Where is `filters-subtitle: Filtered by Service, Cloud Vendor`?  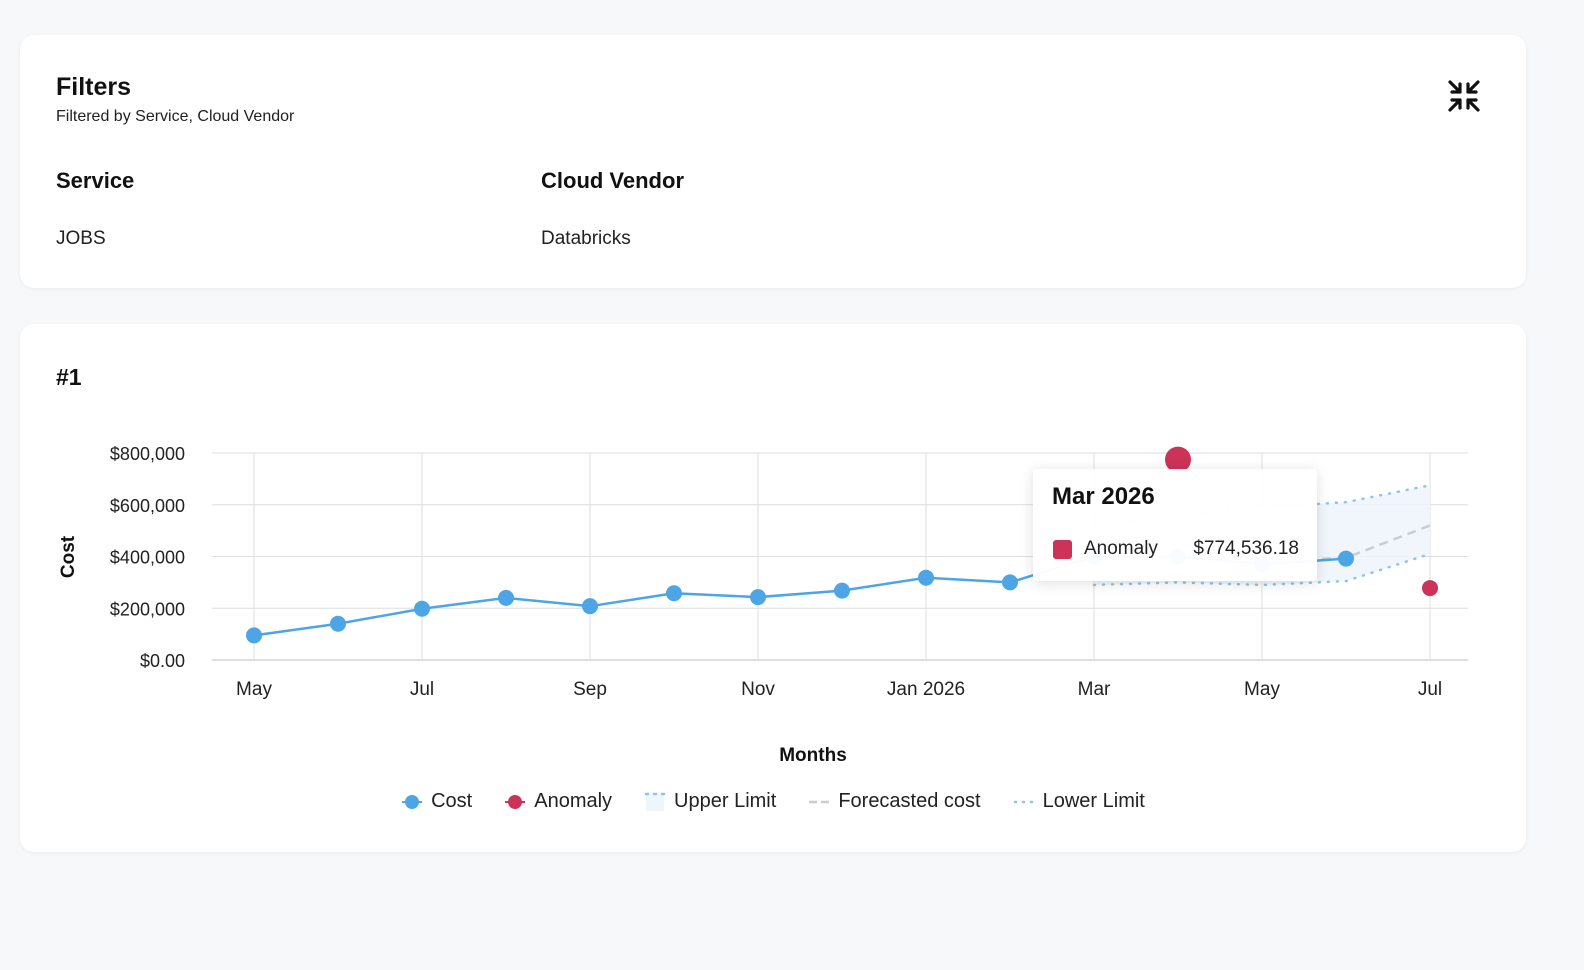
filters-subtitle: Filtered by Service, Cloud Vendor is located at coordinates (175, 116).